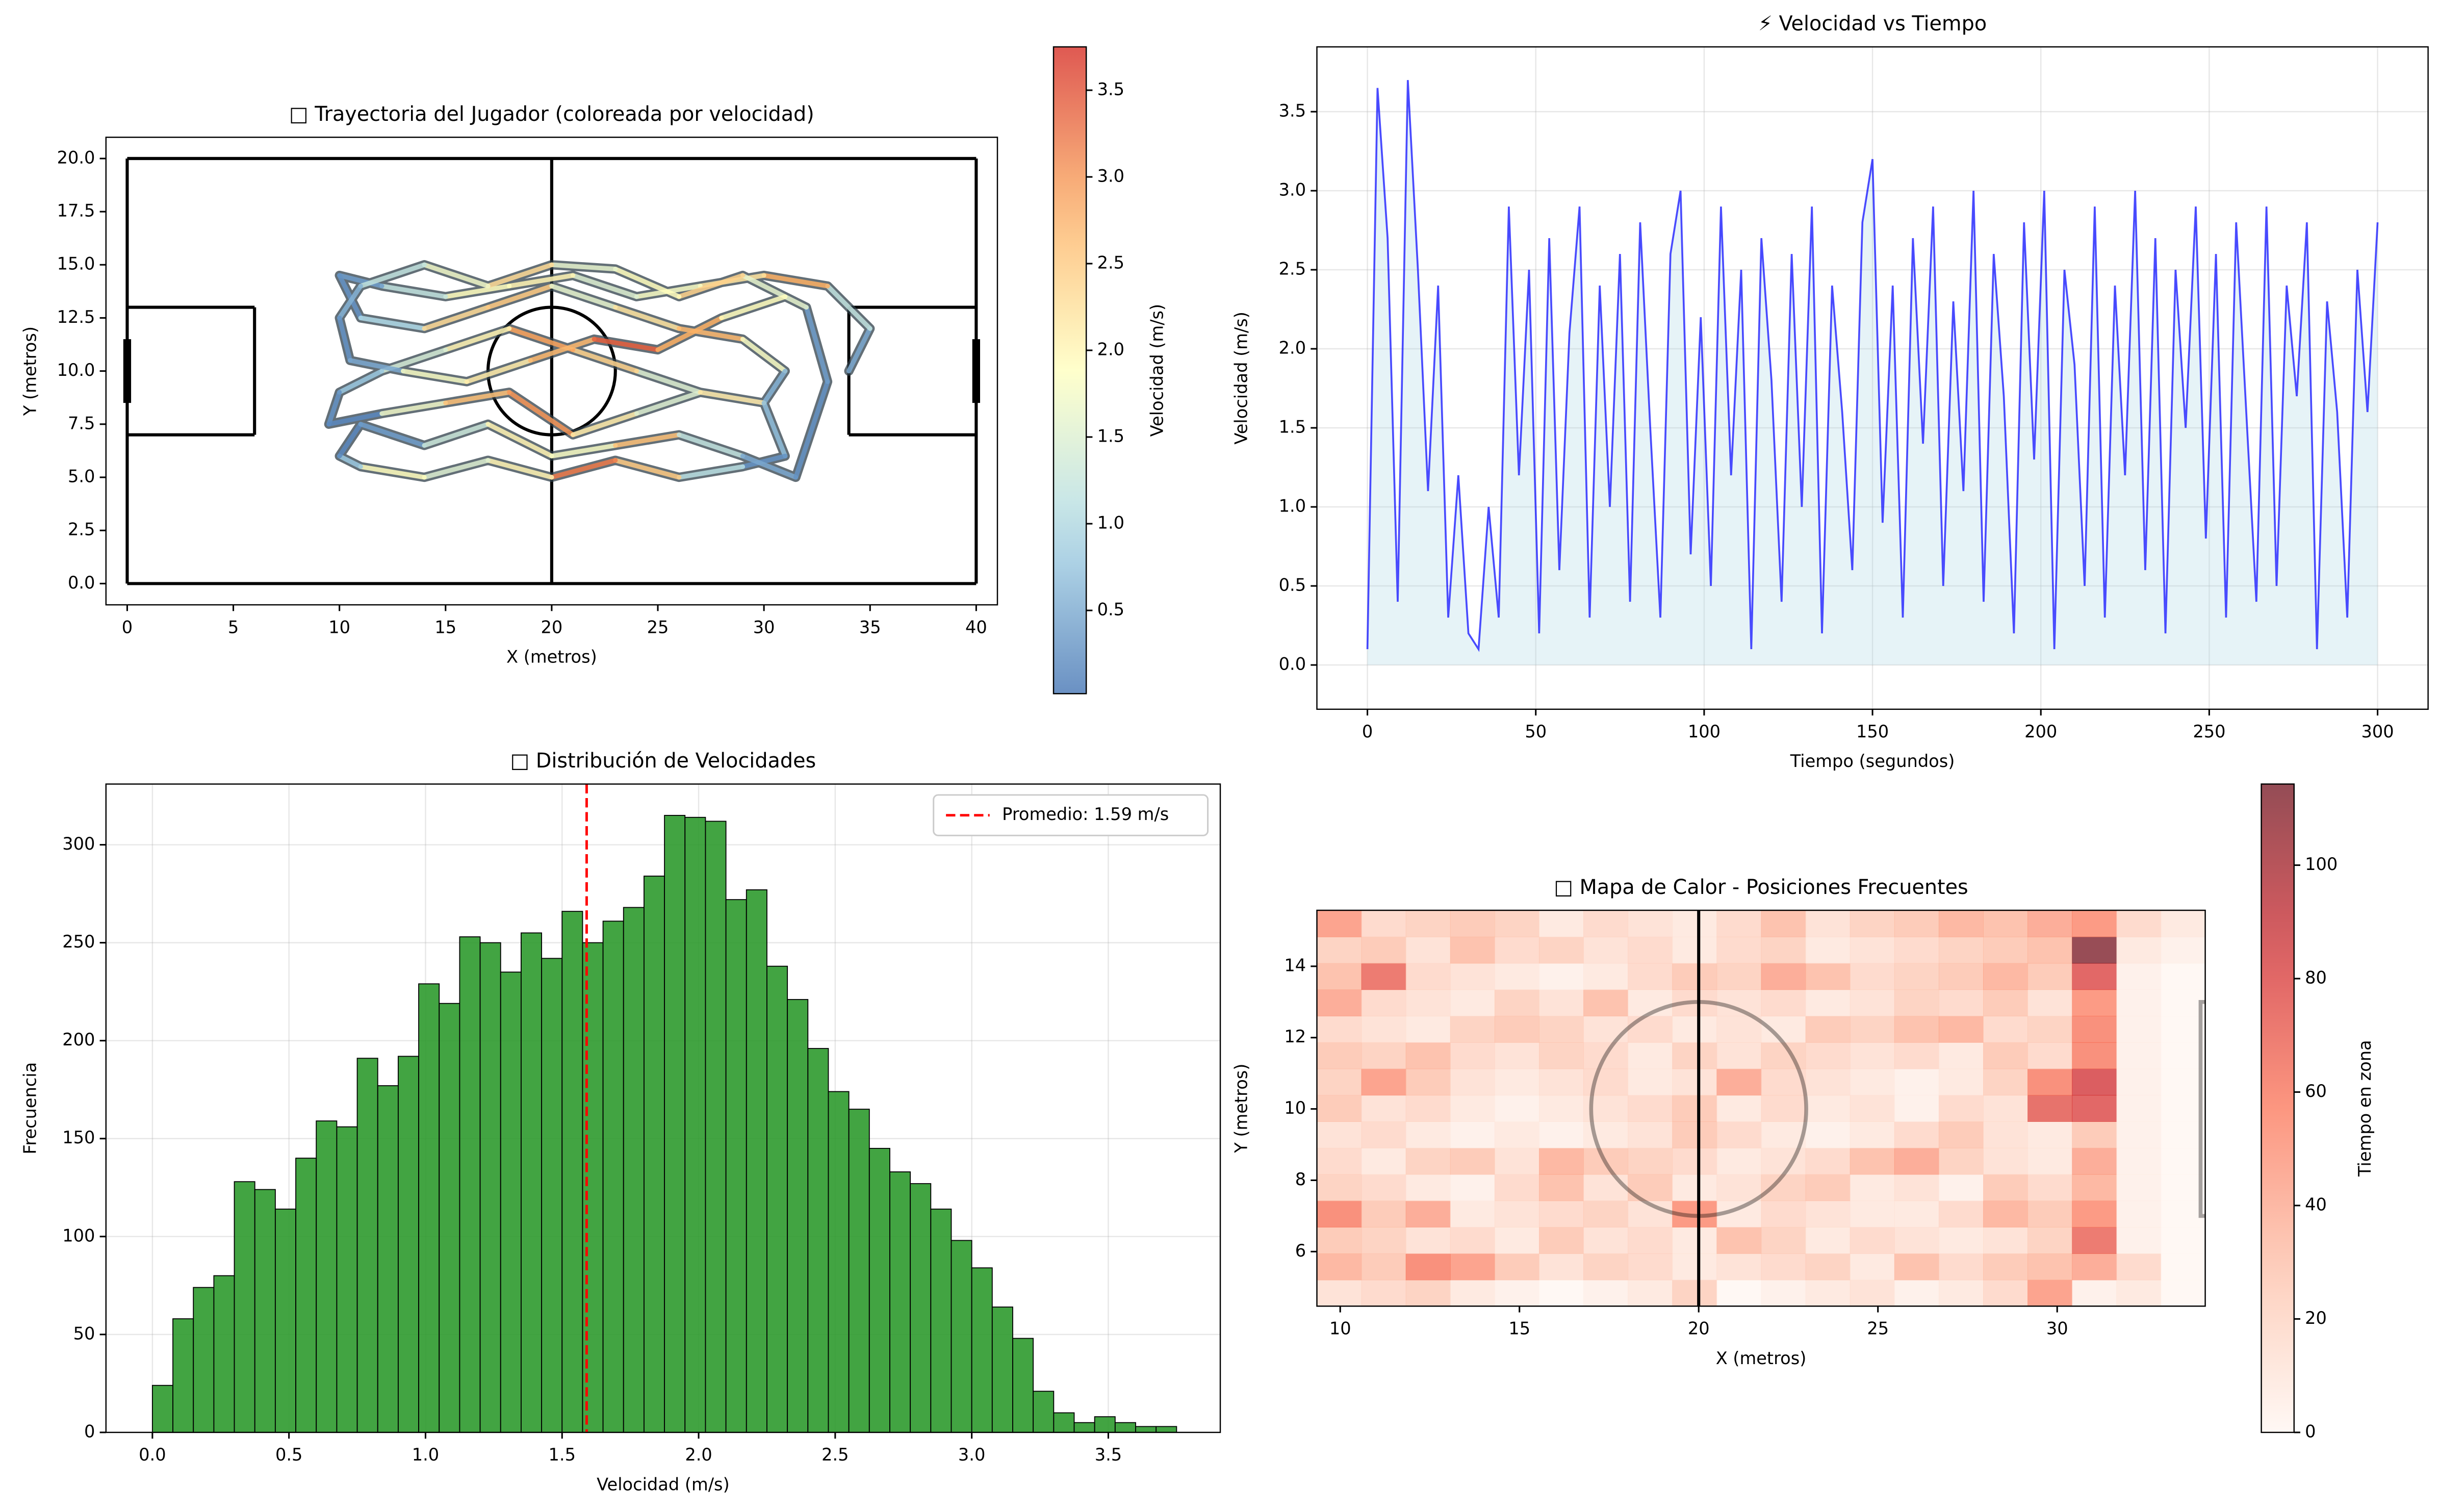 The height and width of the screenshot is (1512, 2439). Describe the element at coordinates (1292, 427) in the screenshot. I see `y-tick-label: 1.5` at that location.